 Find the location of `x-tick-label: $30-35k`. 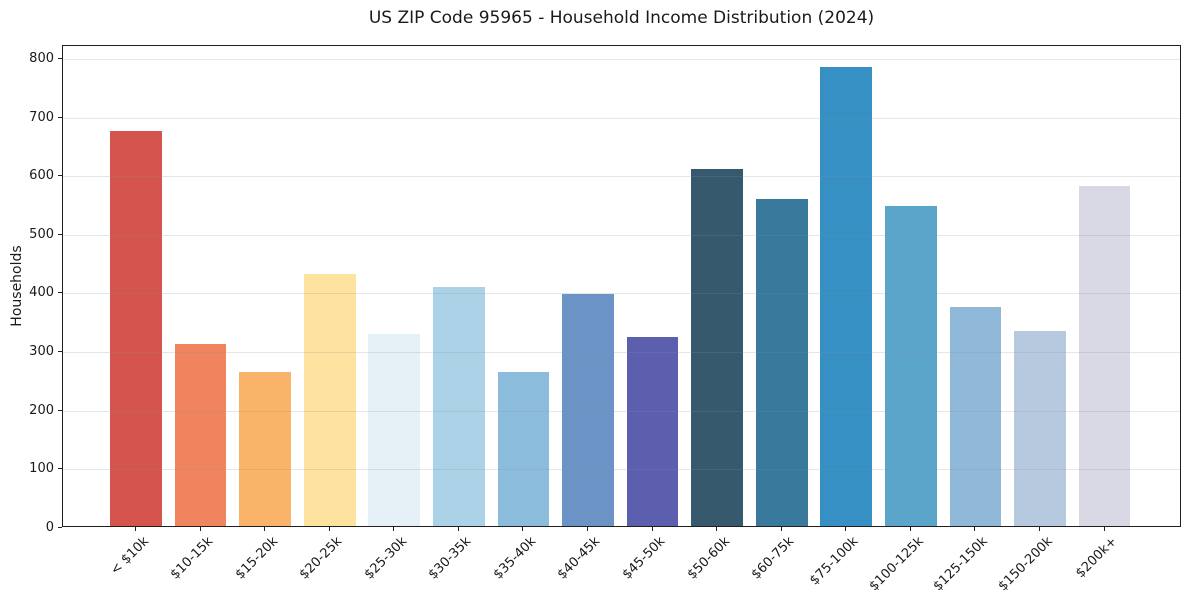

x-tick-label: $30-35k is located at coordinates (450, 558).